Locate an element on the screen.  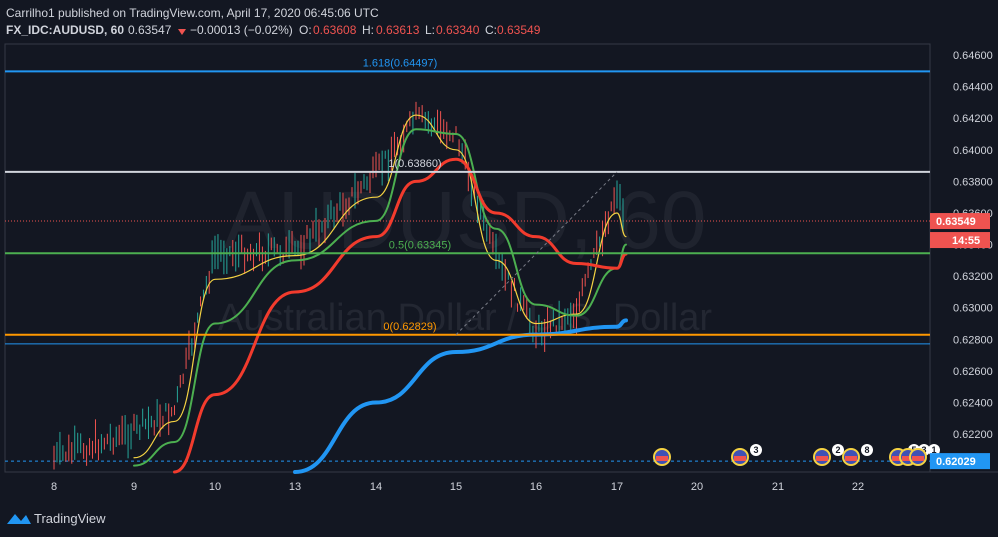
price-change: −0.00013 (−0.02%) is located at coordinates (241, 30).